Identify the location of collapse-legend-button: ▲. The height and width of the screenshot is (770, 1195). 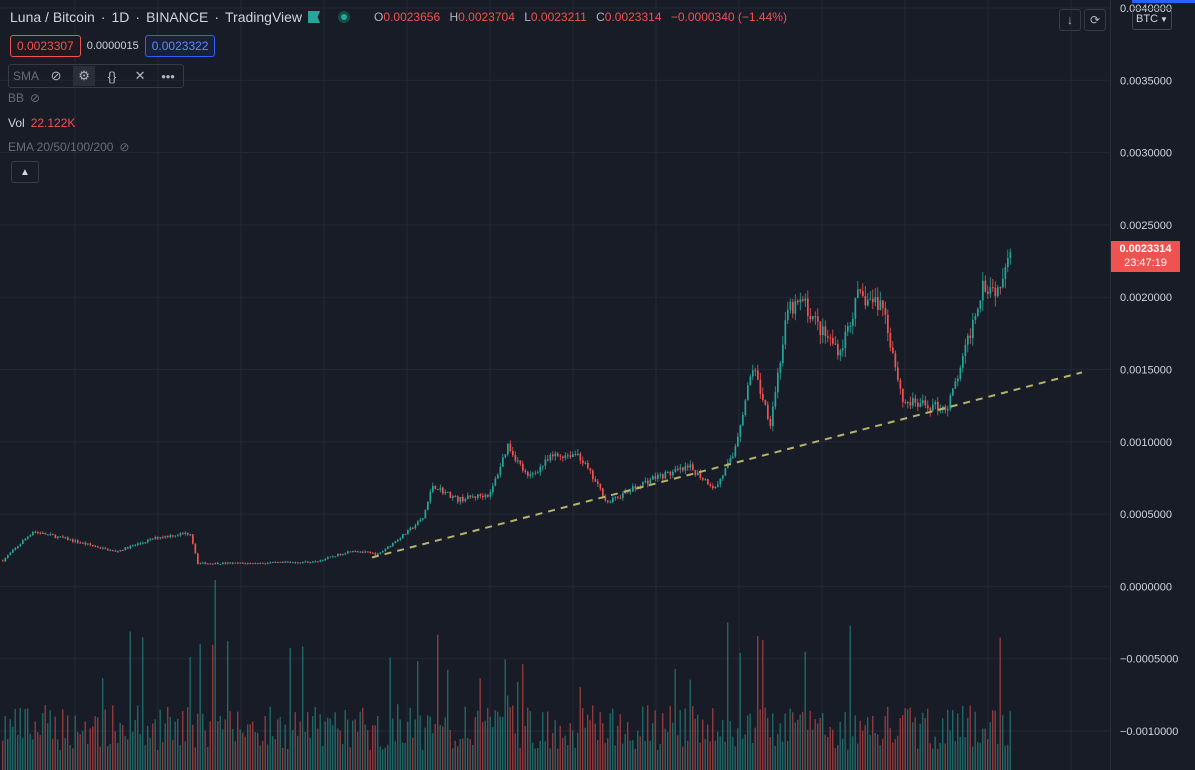
(25, 172).